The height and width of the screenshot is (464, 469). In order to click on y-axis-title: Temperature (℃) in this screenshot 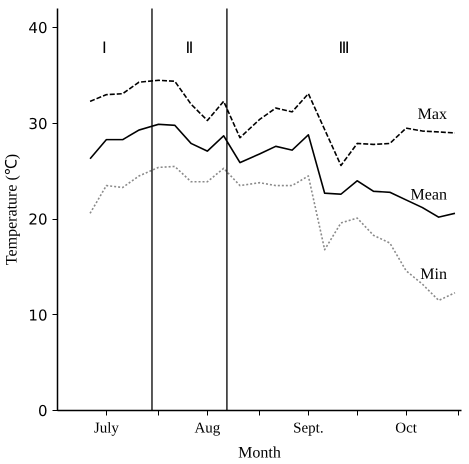, I will do `click(11, 210)`.